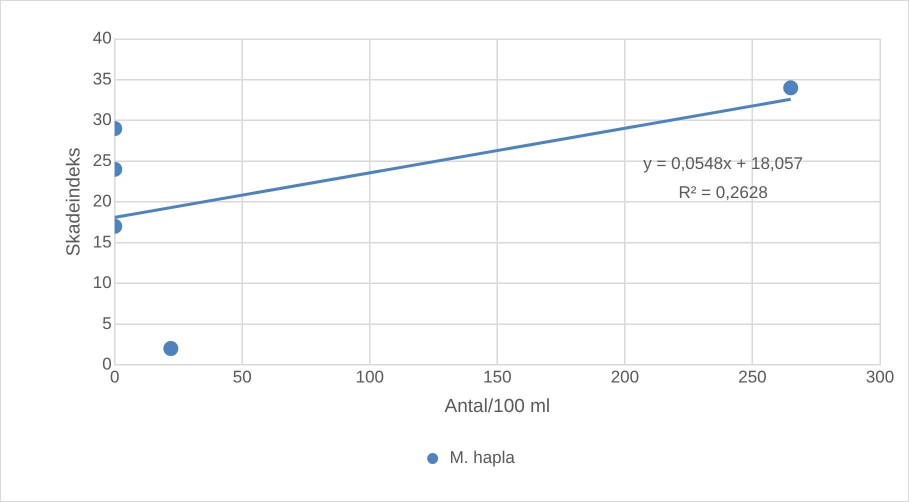 This screenshot has height=502, width=909. What do you see at coordinates (723, 164) in the screenshot?
I see `annotation: y = 0,0548x + 18,057` at bounding box center [723, 164].